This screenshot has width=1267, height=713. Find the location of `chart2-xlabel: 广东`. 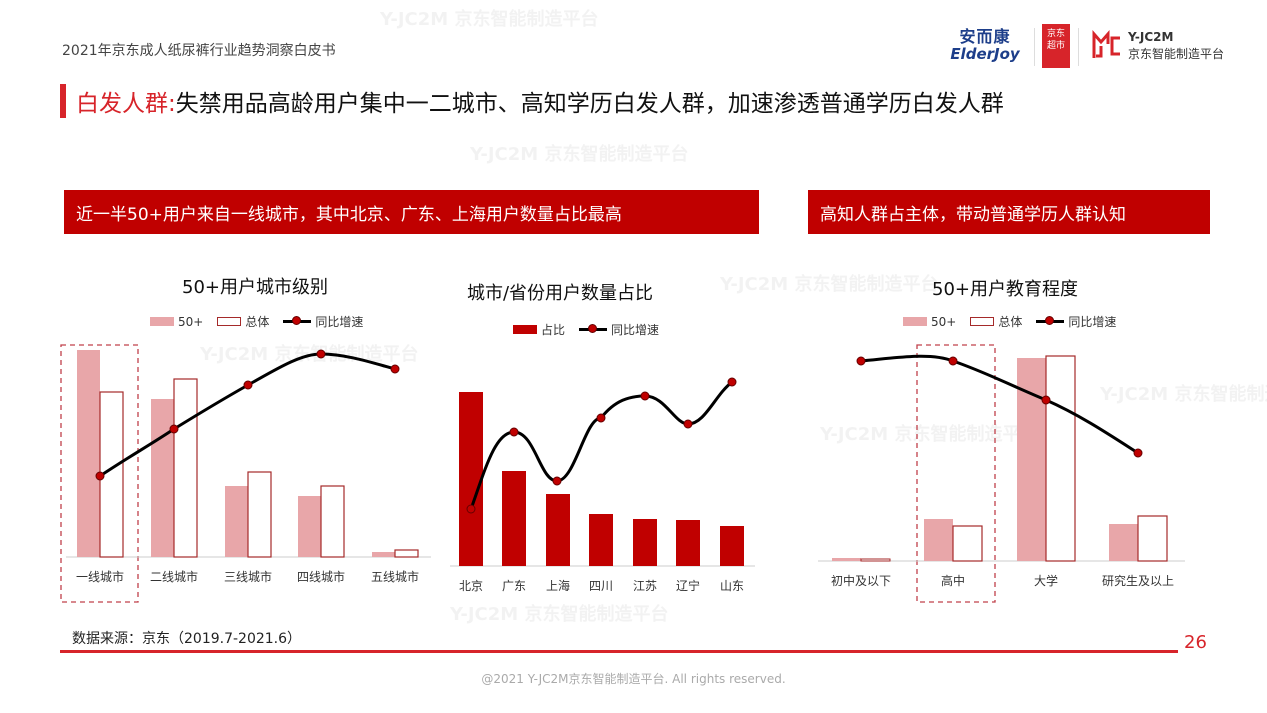

chart2-xlabel: 广东 is located at coordinates (514, 586).